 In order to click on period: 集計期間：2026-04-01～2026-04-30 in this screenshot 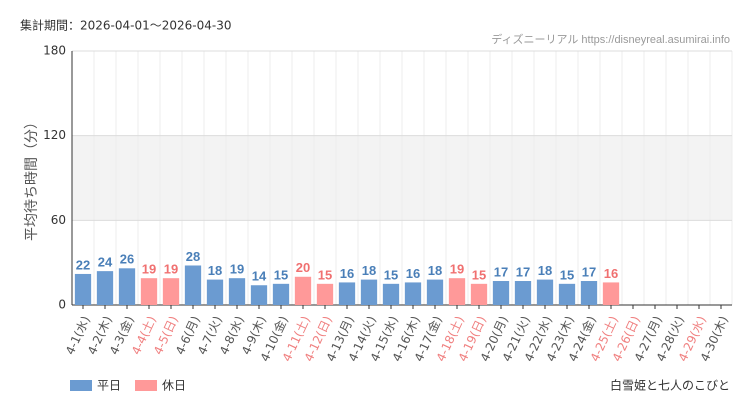, I will do `click(125, 25)`.